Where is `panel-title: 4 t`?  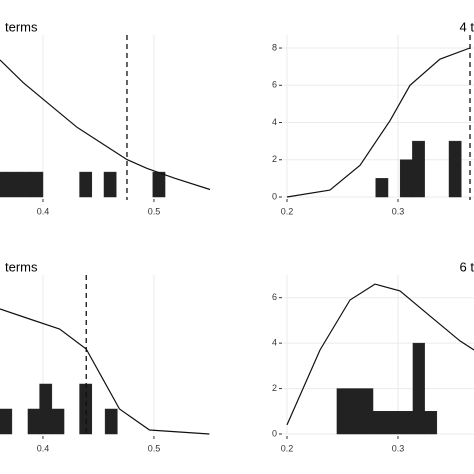 panel-title: 4 t is located at coordinates (467, 26).